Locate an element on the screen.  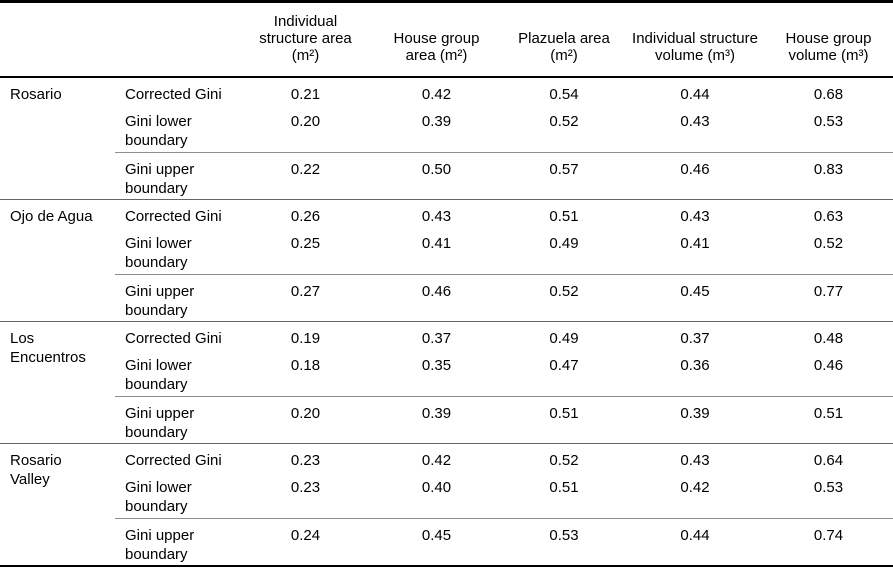
site-label: Los Encuentros is located at coordinates (57, 382).